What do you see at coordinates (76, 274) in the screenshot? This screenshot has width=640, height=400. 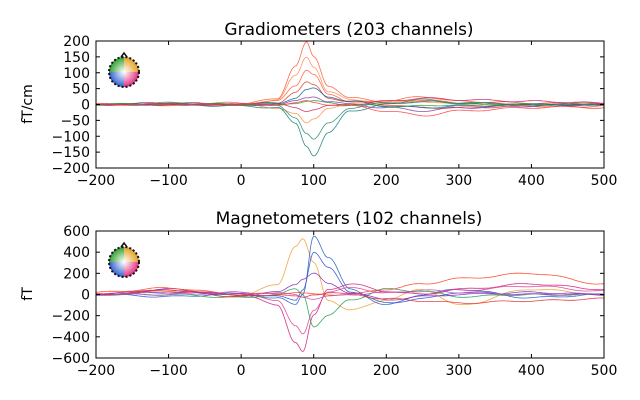 I see `magnetometer-y-tick-label: 200` at bounding box center [76, 274].